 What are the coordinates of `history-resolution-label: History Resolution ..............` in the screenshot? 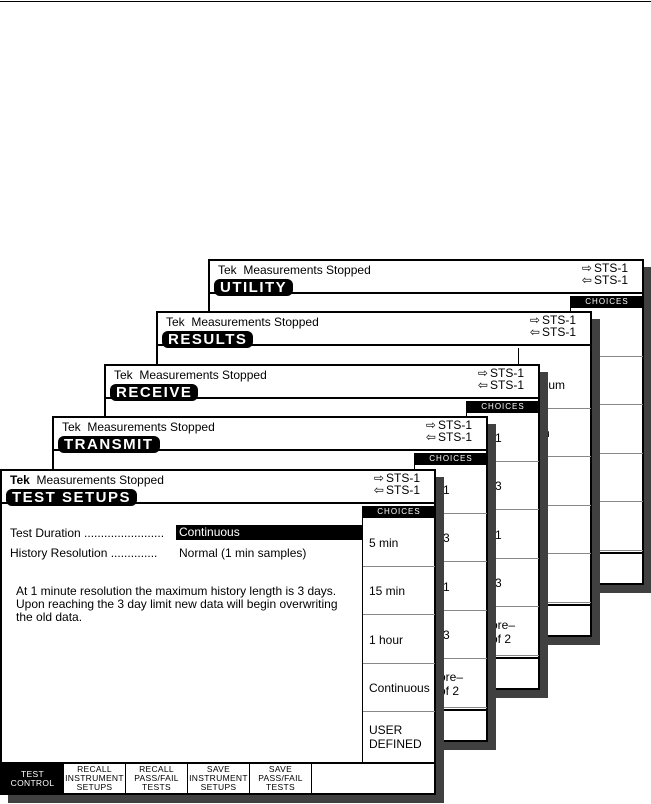 It's located at (84, 553).